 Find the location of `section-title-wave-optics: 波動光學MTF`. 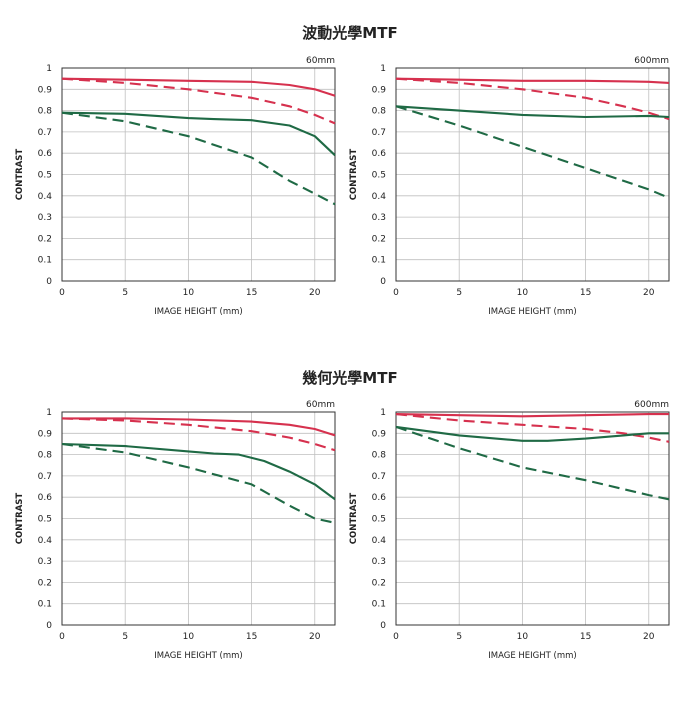

section-title-wave-optics: 波動光學MTF is located at coordinates (349, 33).